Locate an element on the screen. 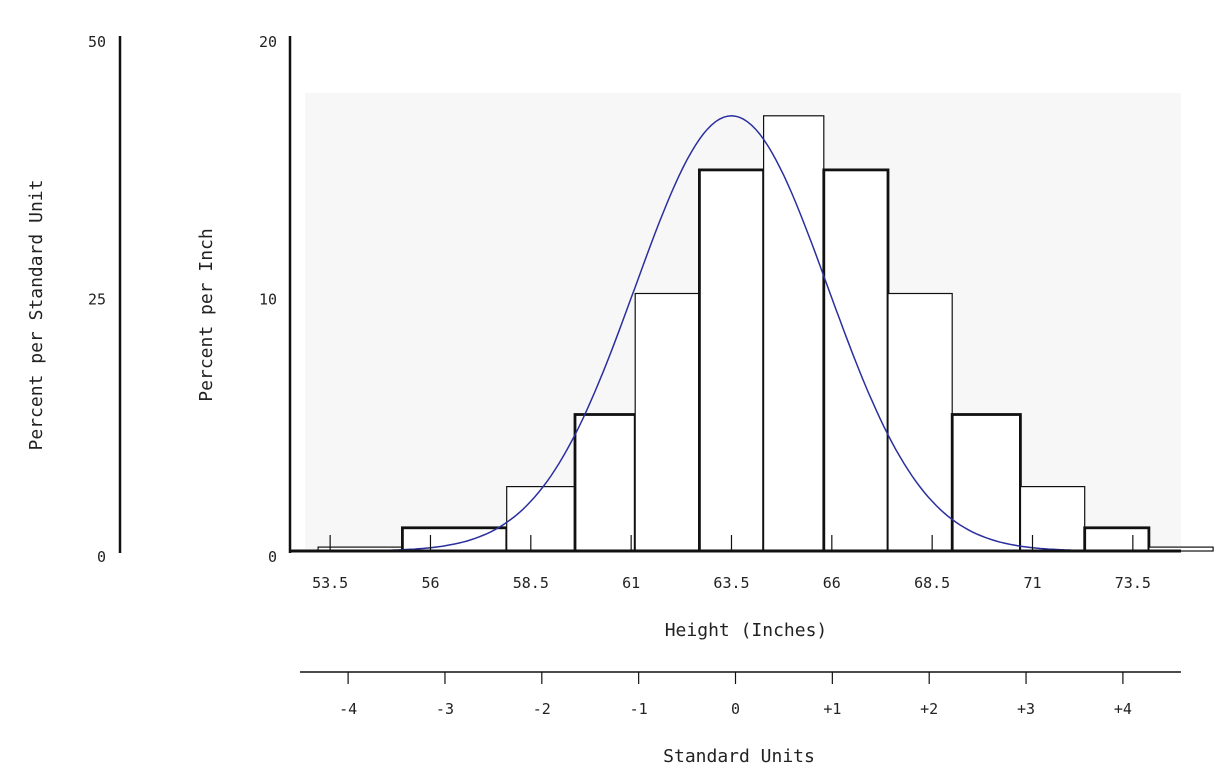 This screenshot has width=1221, height=782. y-tick-label: 0 is located at coordinates (272, 557).